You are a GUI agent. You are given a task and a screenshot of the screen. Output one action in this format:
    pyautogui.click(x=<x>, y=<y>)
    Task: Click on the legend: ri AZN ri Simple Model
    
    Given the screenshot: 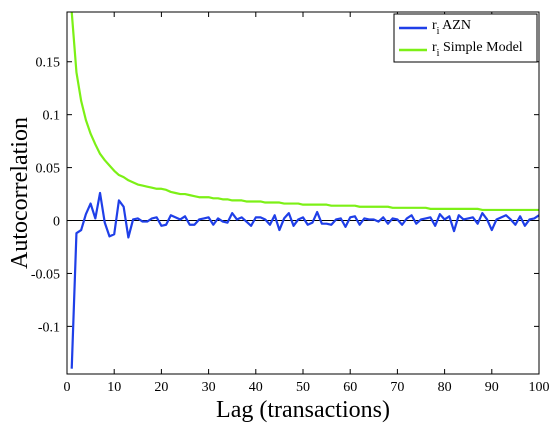 What is the action you would take?
    pyautogui.click(x=465, y=38)
    